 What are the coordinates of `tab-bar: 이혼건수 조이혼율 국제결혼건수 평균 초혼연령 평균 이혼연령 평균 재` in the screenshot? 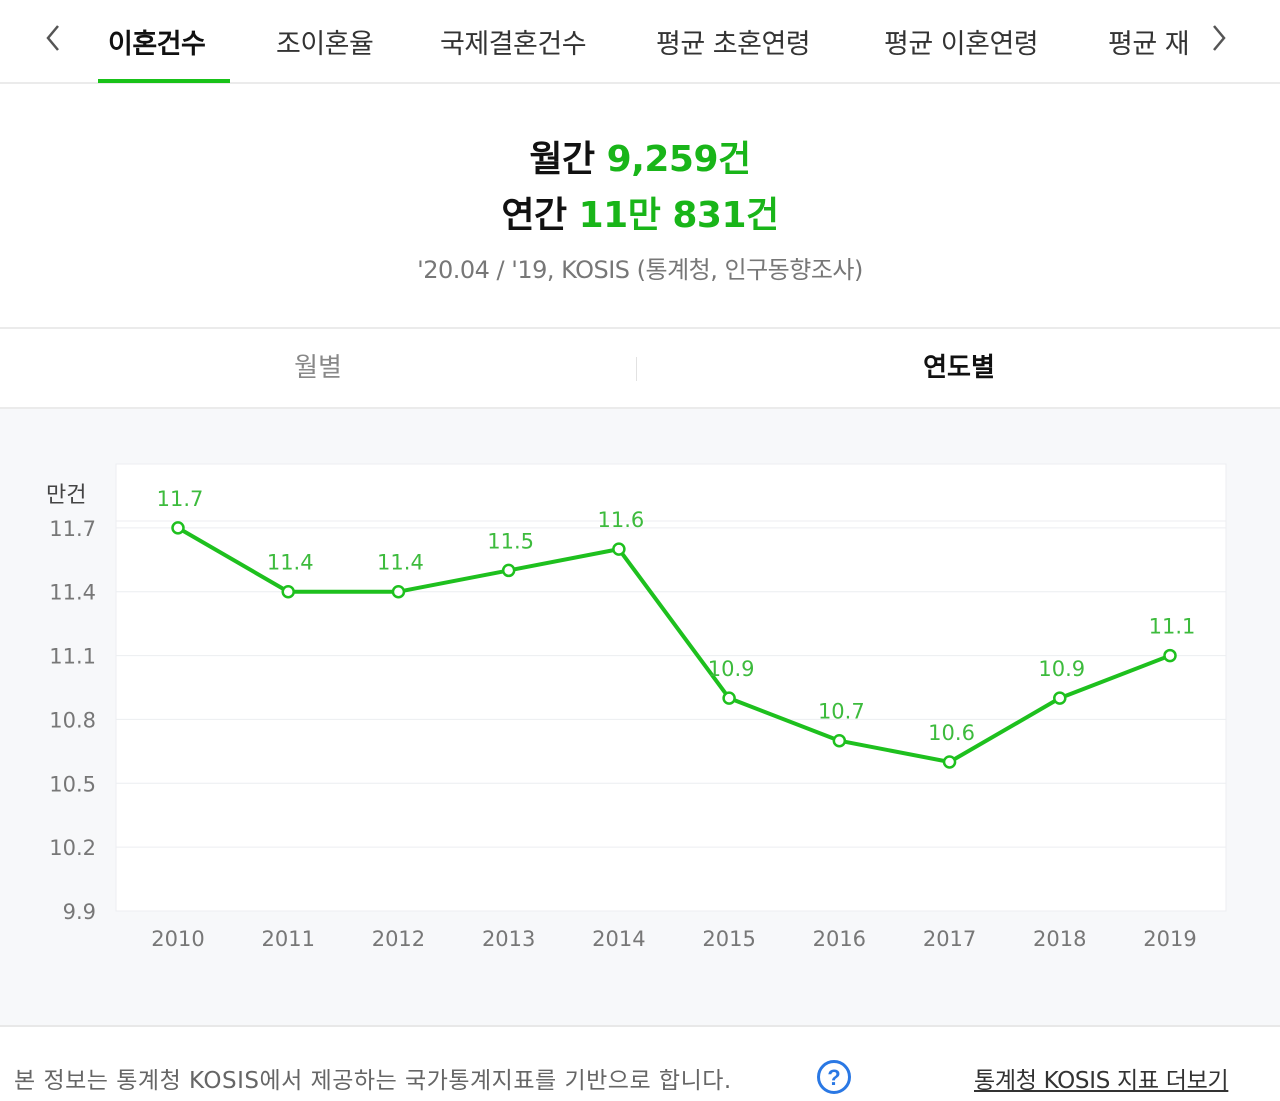 It's located at (640, 42).